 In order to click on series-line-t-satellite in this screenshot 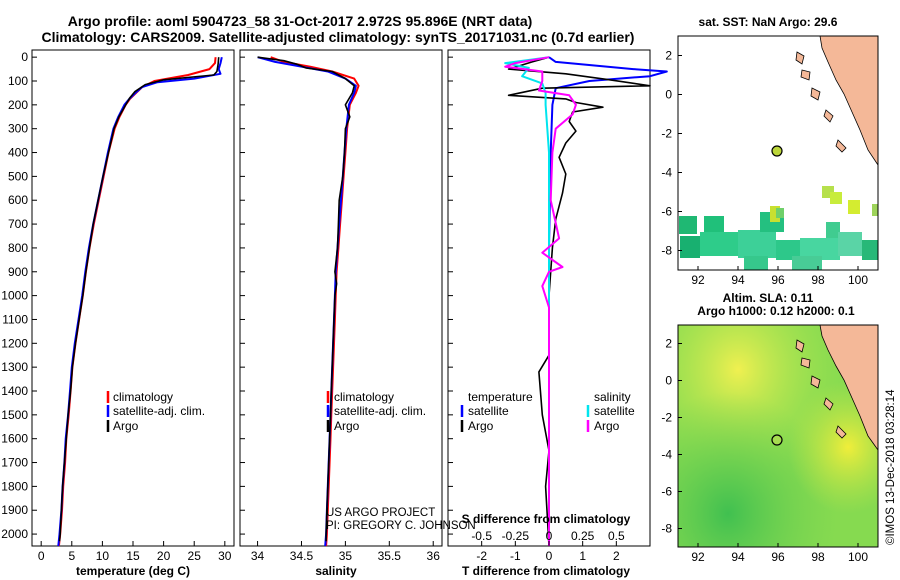, I will do `click(608, 301)`.